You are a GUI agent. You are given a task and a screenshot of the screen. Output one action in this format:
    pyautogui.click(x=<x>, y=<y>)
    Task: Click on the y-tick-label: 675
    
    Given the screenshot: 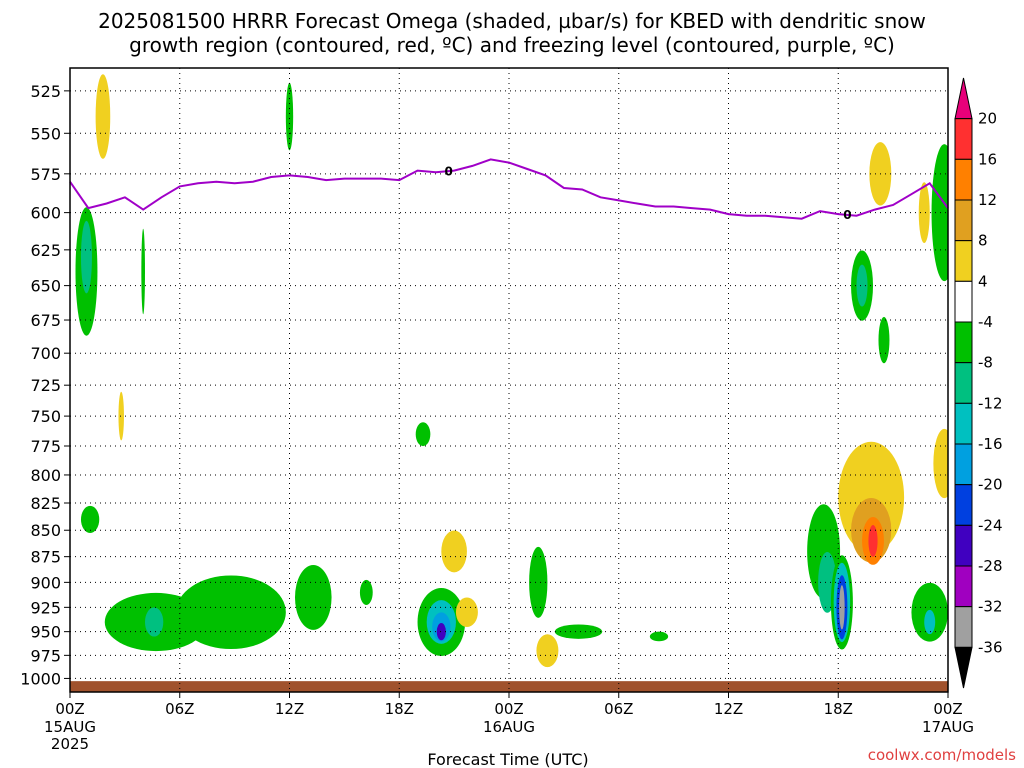 What is the action you would take?
    pyautogui.click(x=45, y=320)
    